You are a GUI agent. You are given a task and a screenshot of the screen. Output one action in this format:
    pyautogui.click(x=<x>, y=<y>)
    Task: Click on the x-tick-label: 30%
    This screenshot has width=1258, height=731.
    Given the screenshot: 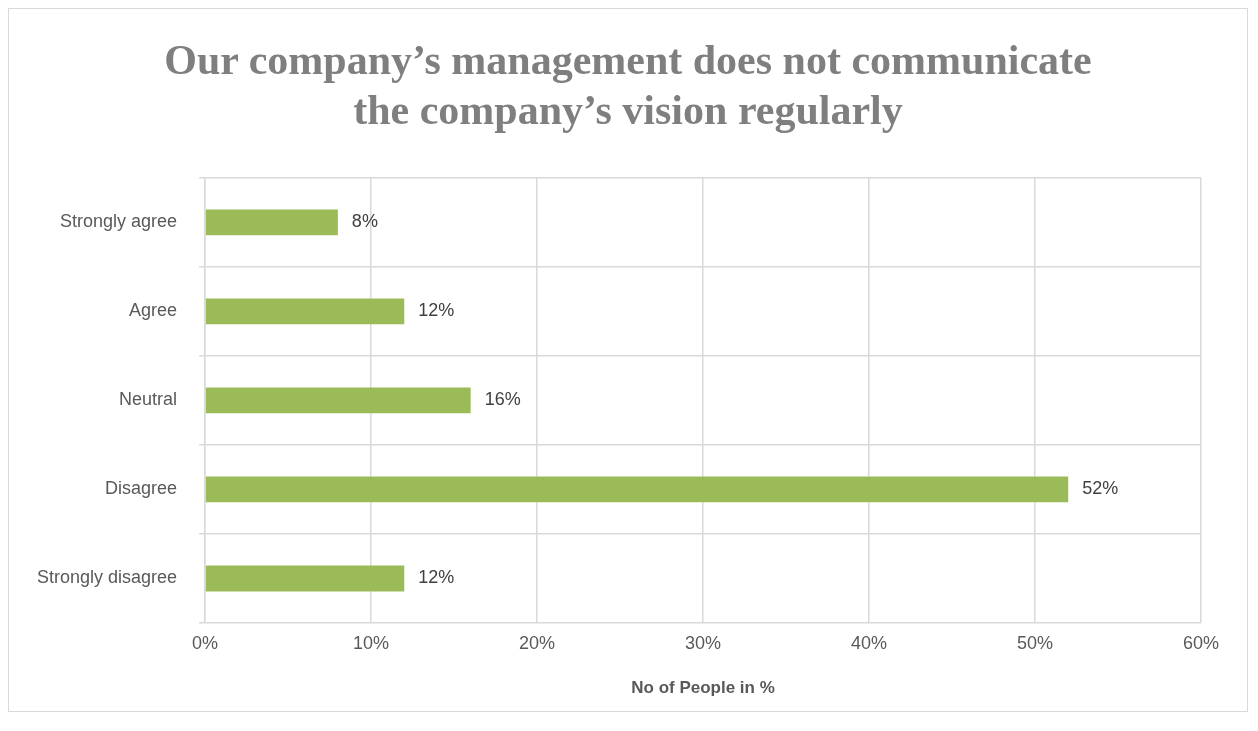 What is the action you would take?
    pyautogui.click(x=703, y=642)
    